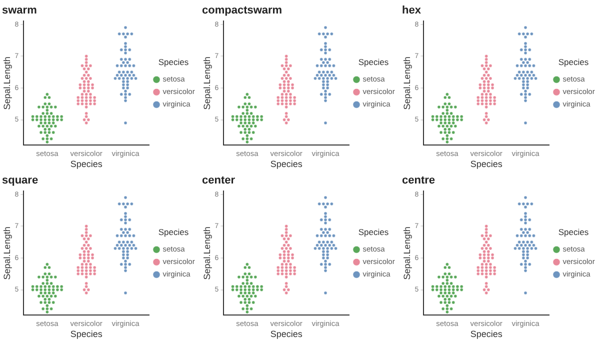 This screenshot has height=341, width=600. I want to click on chart-title: centre, so click(419, 180).